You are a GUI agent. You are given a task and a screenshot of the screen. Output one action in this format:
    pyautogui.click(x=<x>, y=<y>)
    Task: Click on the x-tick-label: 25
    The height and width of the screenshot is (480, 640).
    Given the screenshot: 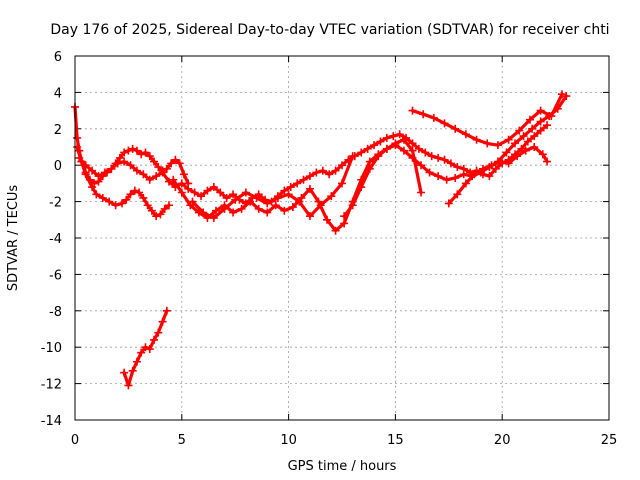 What is the action you would take?
    pyautogui.click(x=609, y=440)
    